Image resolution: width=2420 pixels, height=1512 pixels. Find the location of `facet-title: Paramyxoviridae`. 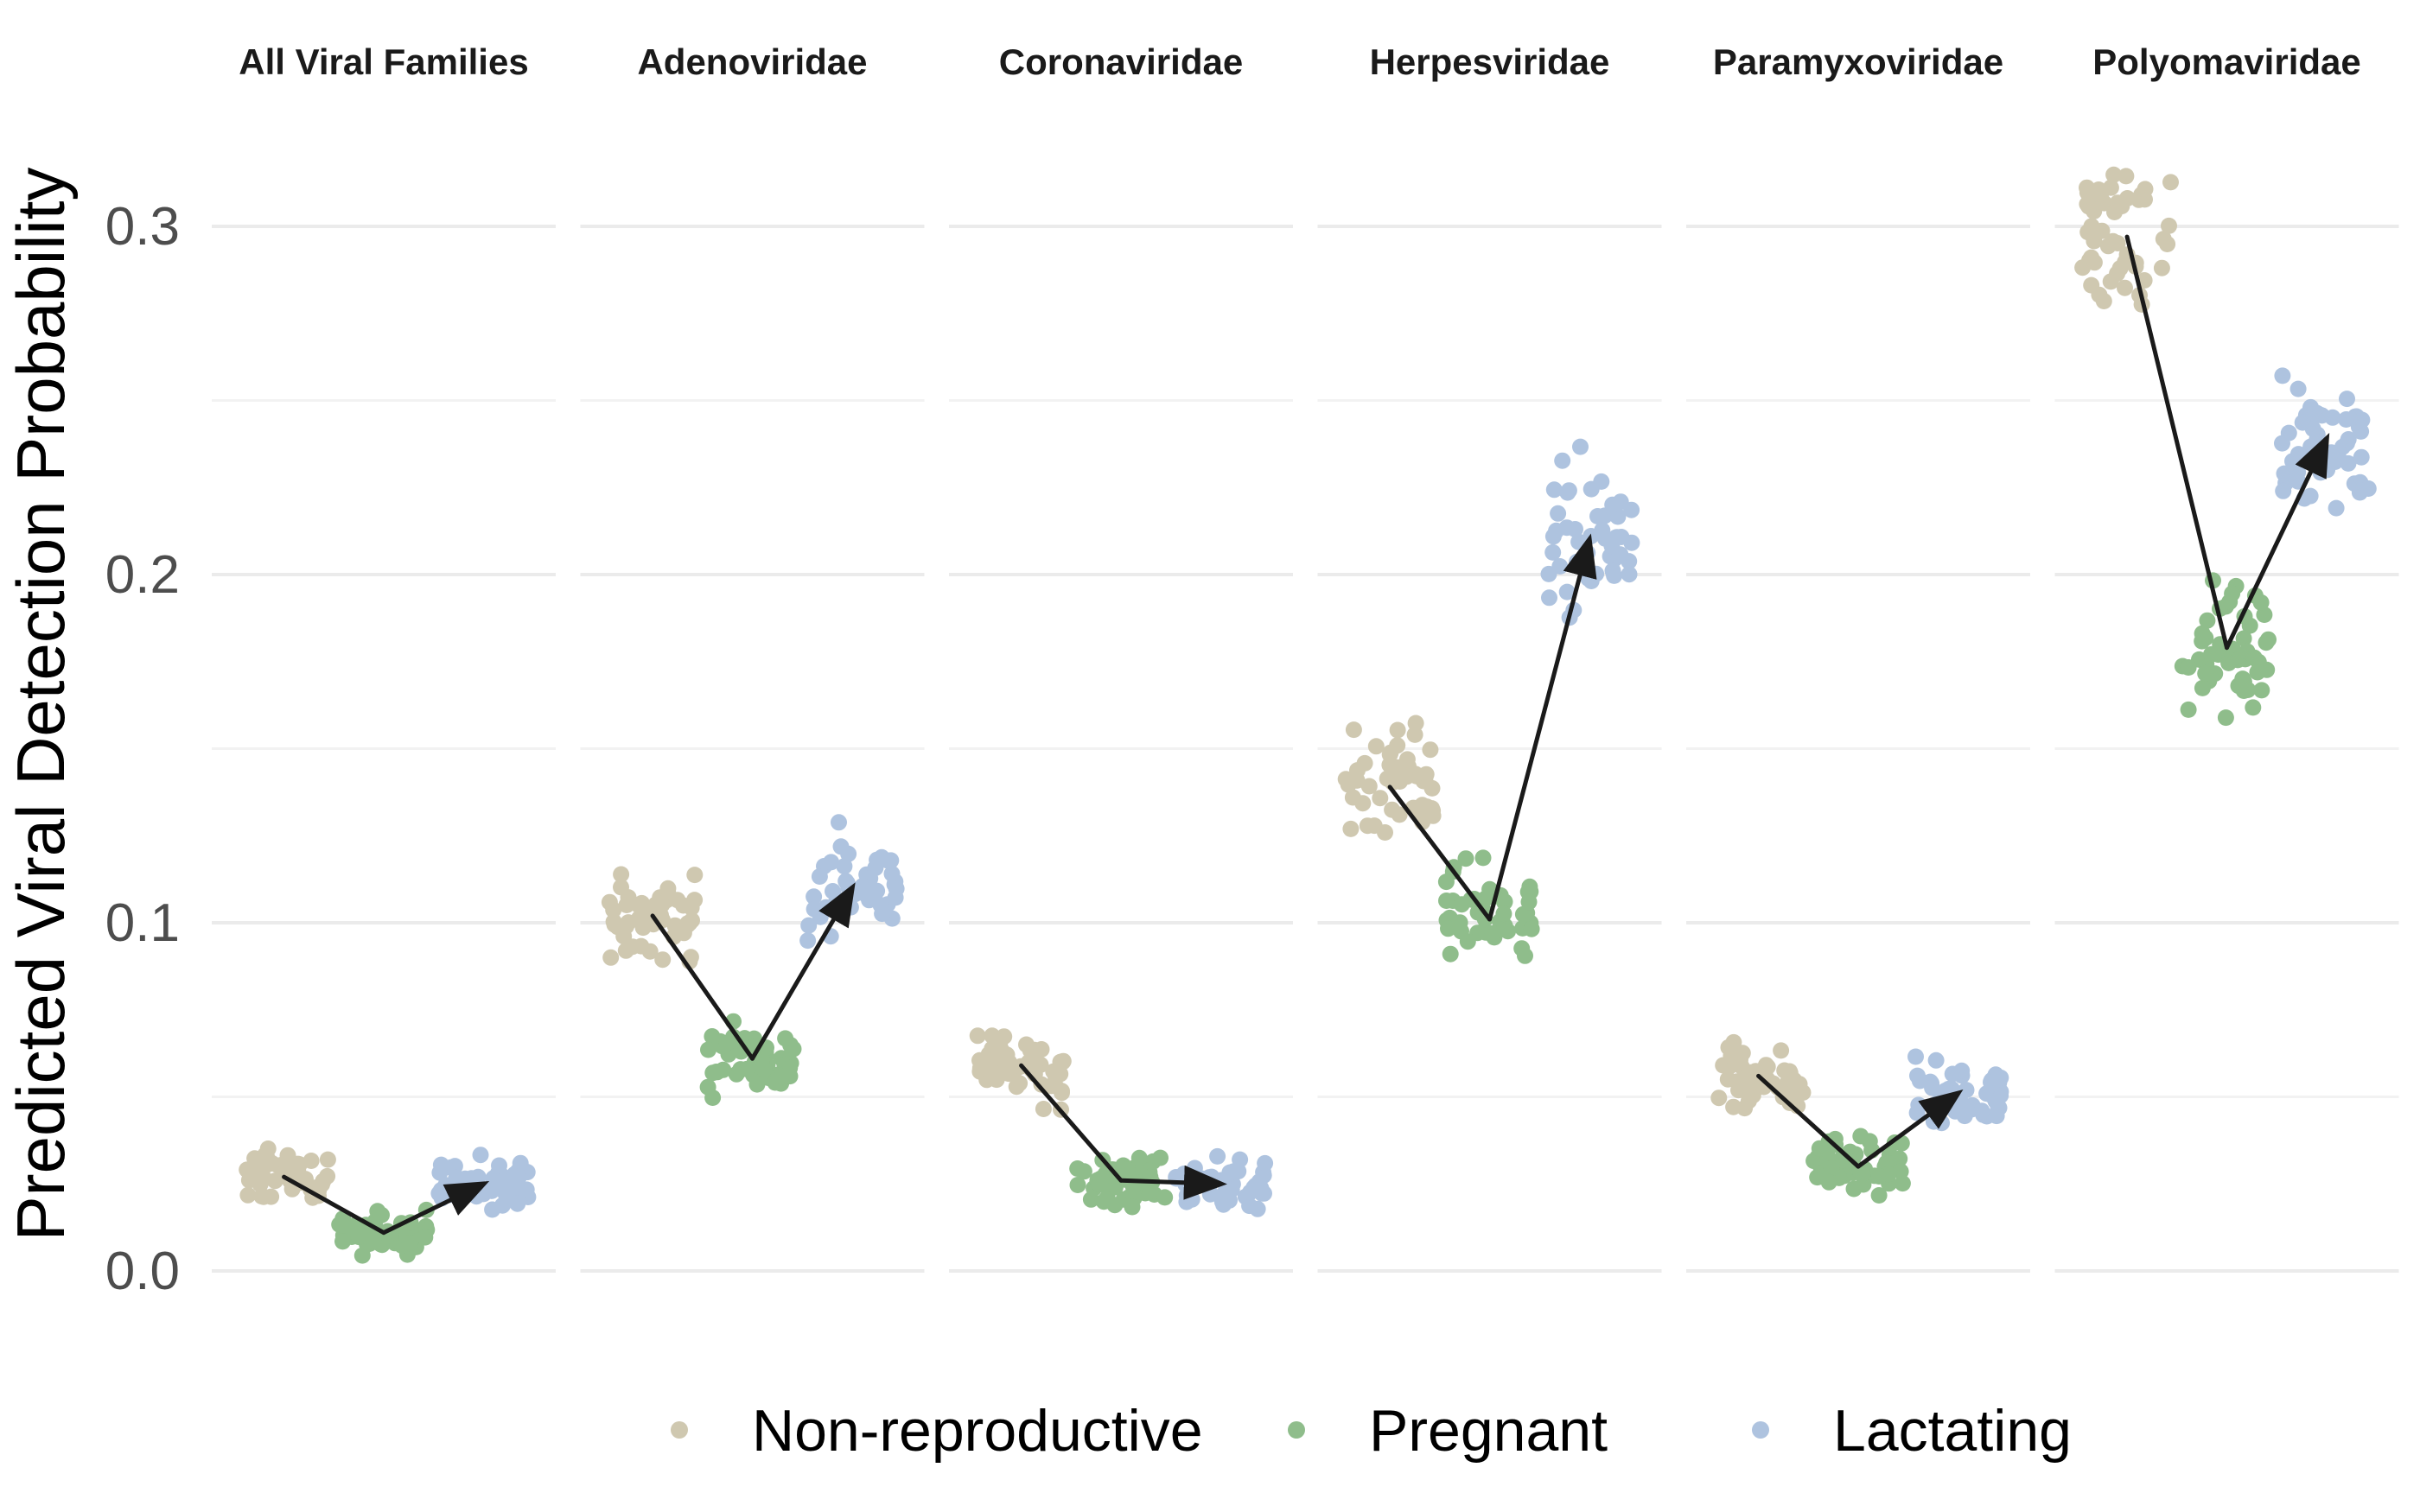

facet-title: Paramyxoviridae is located at coordinates (1858, 61).